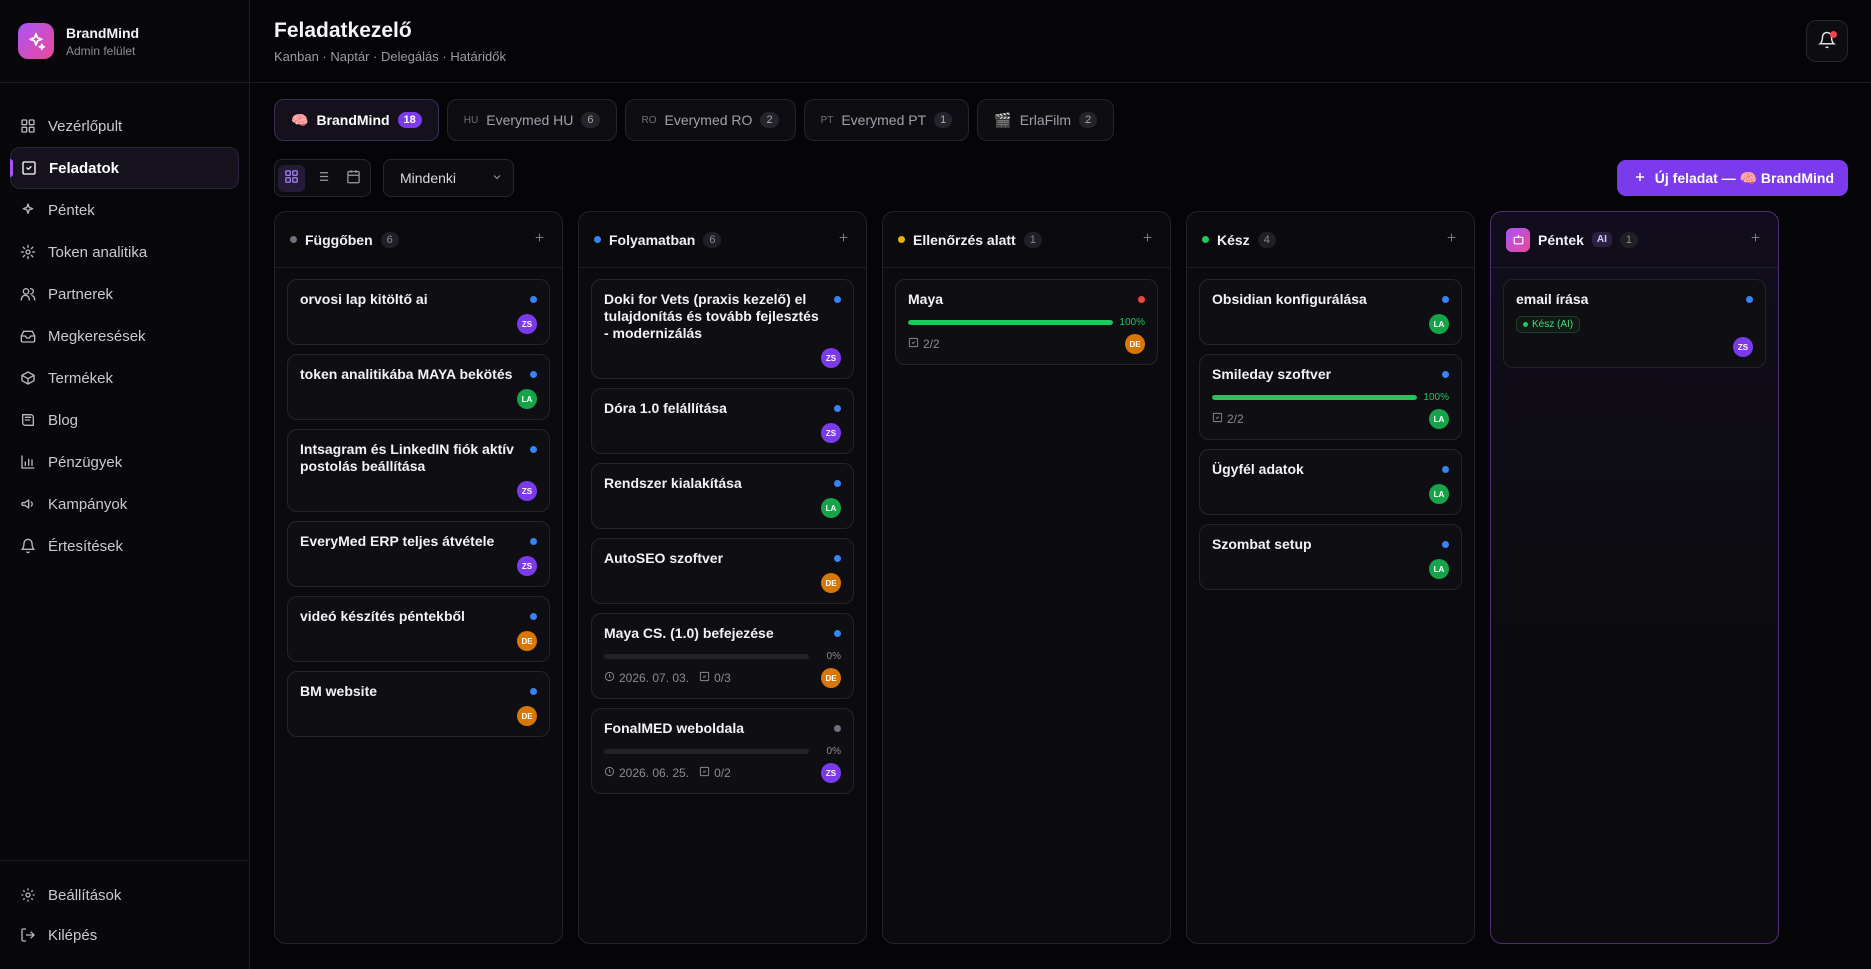 The width and height of the screenshot is (1871, 969). What do you see at coordinates (418, 641) in the screenshot?
I see `card-footer: DE` at bounding box center [418, 641].